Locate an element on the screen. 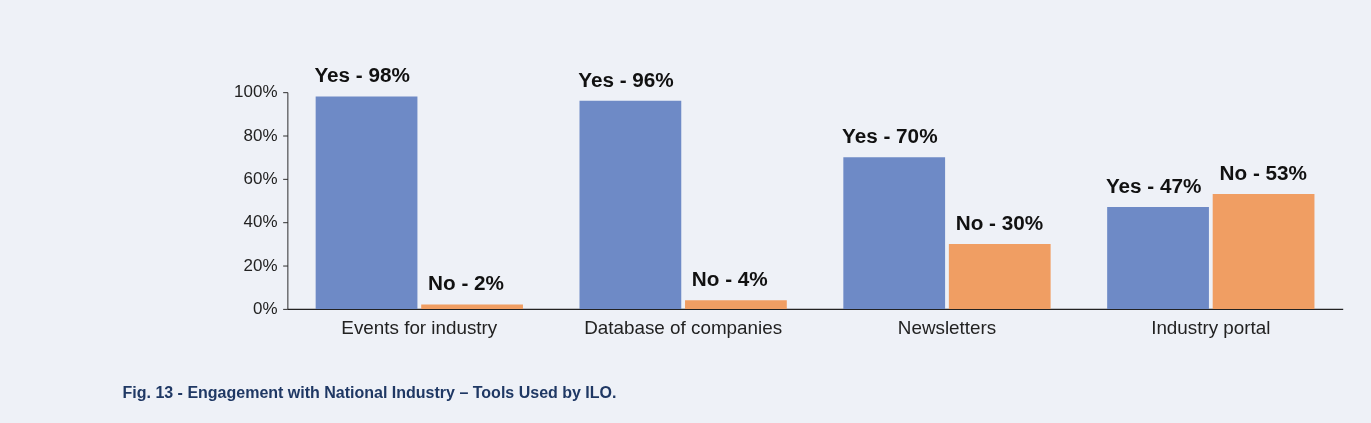 This screenshot has width=1371, height=423. series-label: Yes - is located at coordinates (338, 75).